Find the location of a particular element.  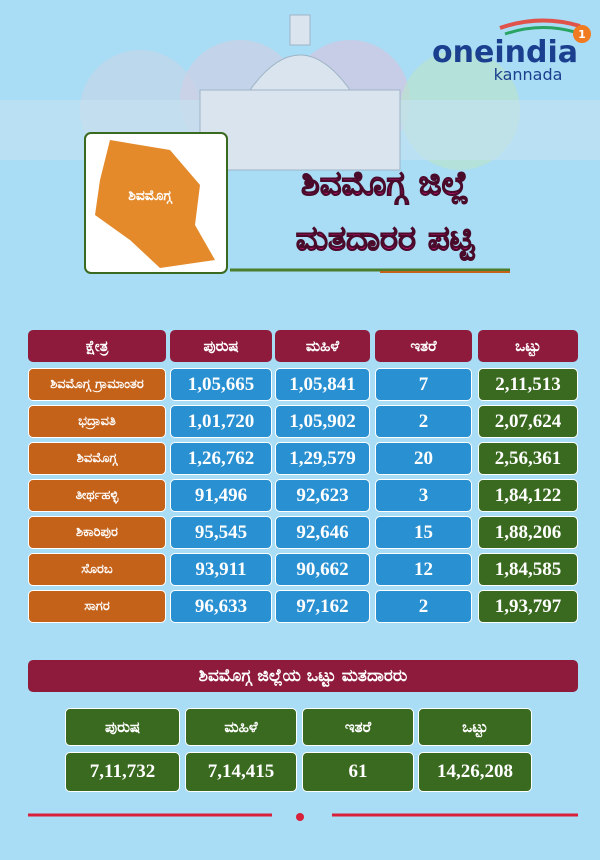

table-cell: 7 is located at coordinates (423, 384).